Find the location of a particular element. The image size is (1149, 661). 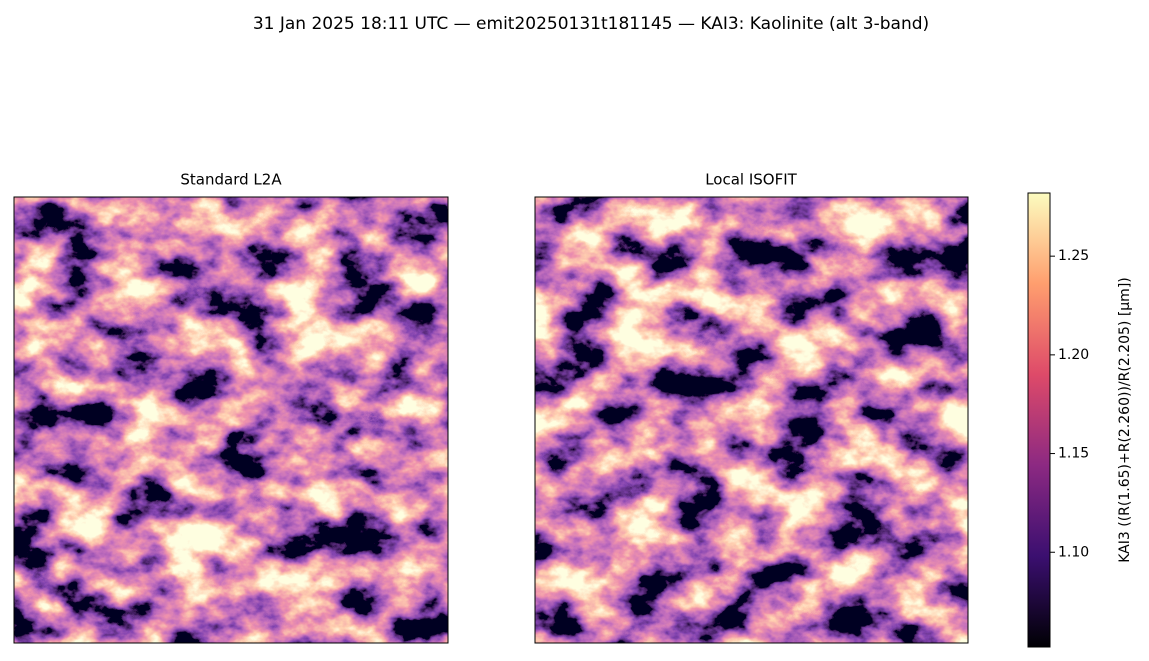

tick-label: 1.15 is located at coordinates (1073, 454).